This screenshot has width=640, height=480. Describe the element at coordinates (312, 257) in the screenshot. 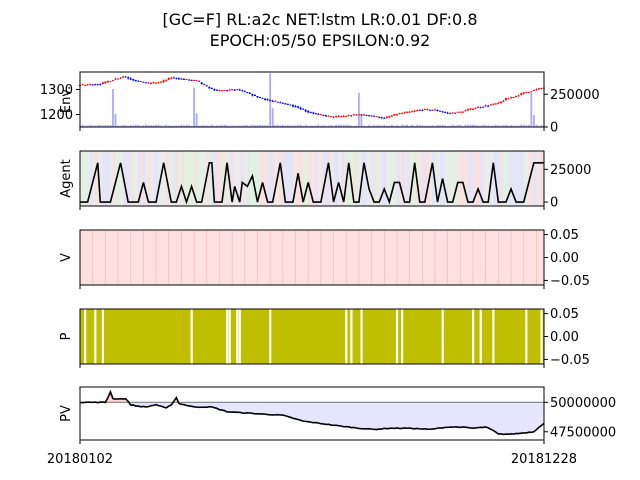

I see `value-fill` at that location.